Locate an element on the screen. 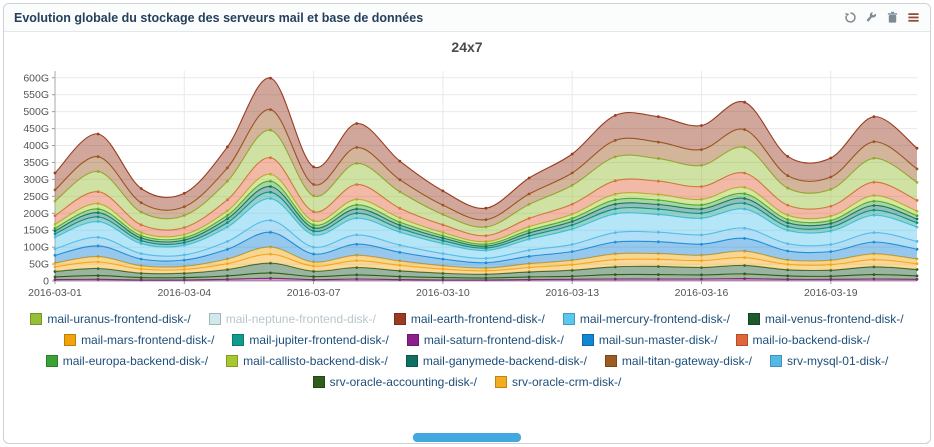  legend-item: mail-earth-frontend-disk-/ is located at coordinates (469, 319).